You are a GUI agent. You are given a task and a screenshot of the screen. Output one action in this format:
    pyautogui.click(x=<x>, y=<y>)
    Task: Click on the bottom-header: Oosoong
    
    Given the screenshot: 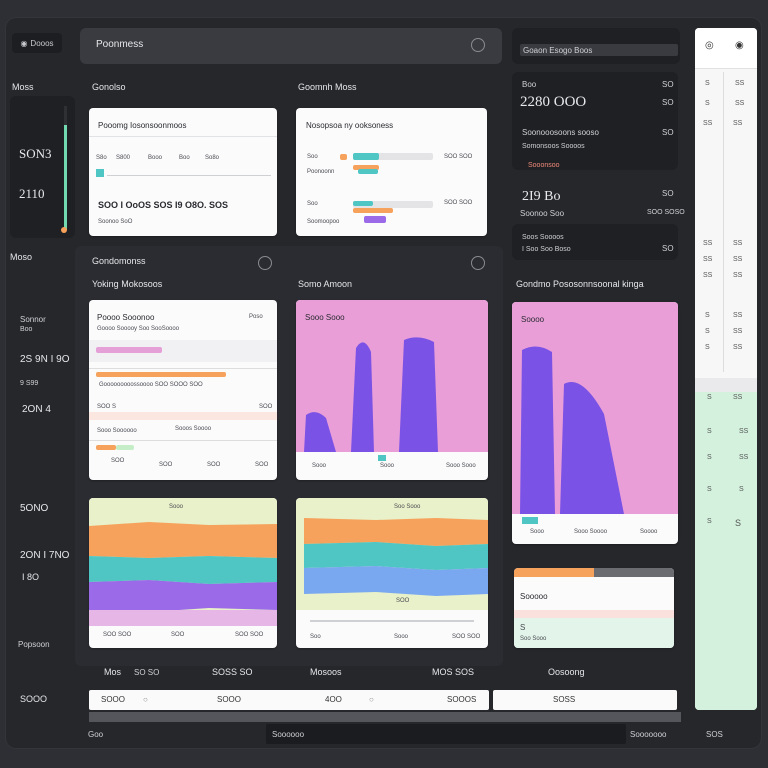 What is the action you would take?
    pyautogui.click(x=566, y=672)
    